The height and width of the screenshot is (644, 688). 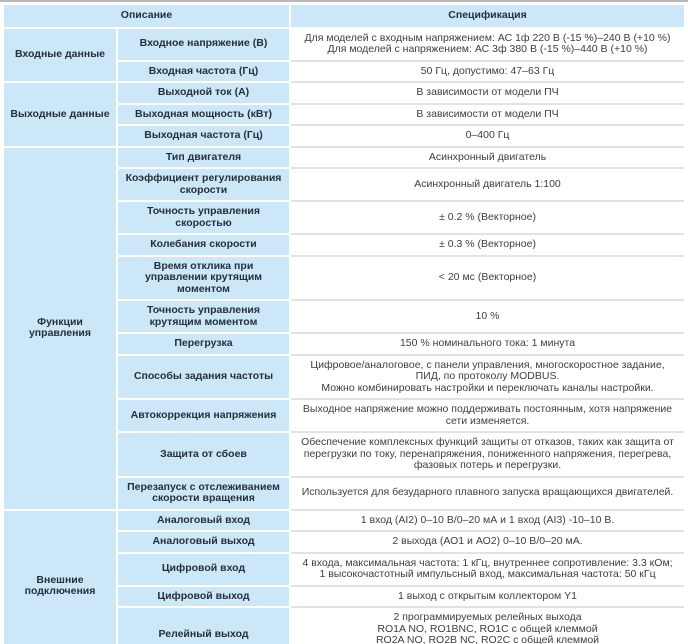 What do you see at coordinates (205, 455) in the screenshot?
I see `param-label-cell: Защита от сбоев` at bounding box center [205, 455].